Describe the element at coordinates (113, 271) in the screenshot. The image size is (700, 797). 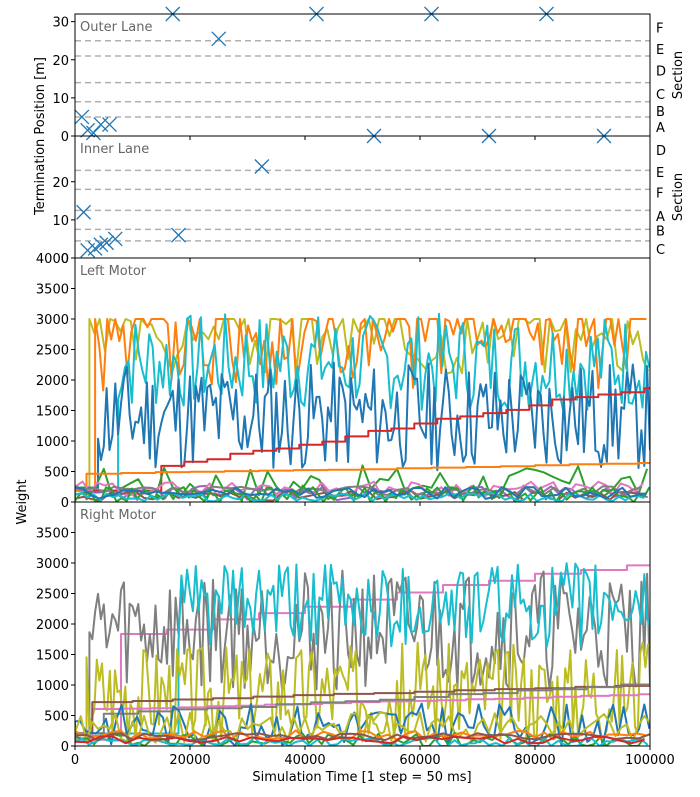
I see `panel-label: Left Motor` at that location.